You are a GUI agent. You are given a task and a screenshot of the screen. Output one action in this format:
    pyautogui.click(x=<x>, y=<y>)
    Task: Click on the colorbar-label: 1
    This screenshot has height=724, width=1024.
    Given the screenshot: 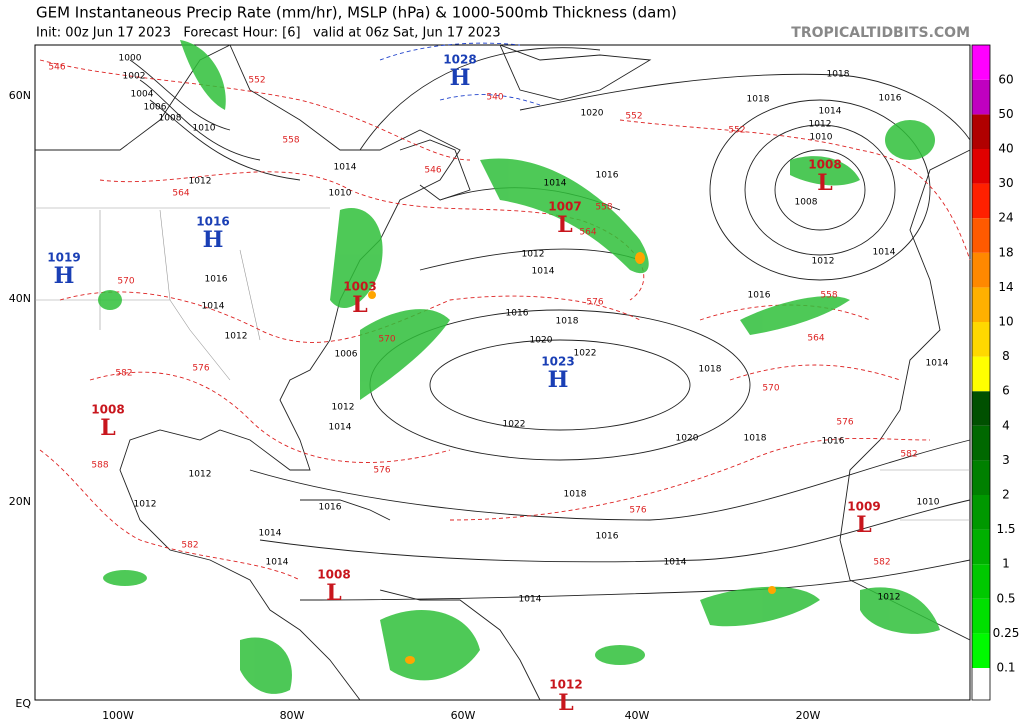 What is the action you would take?
    pyautogui.click(x=1006, y=564)
    